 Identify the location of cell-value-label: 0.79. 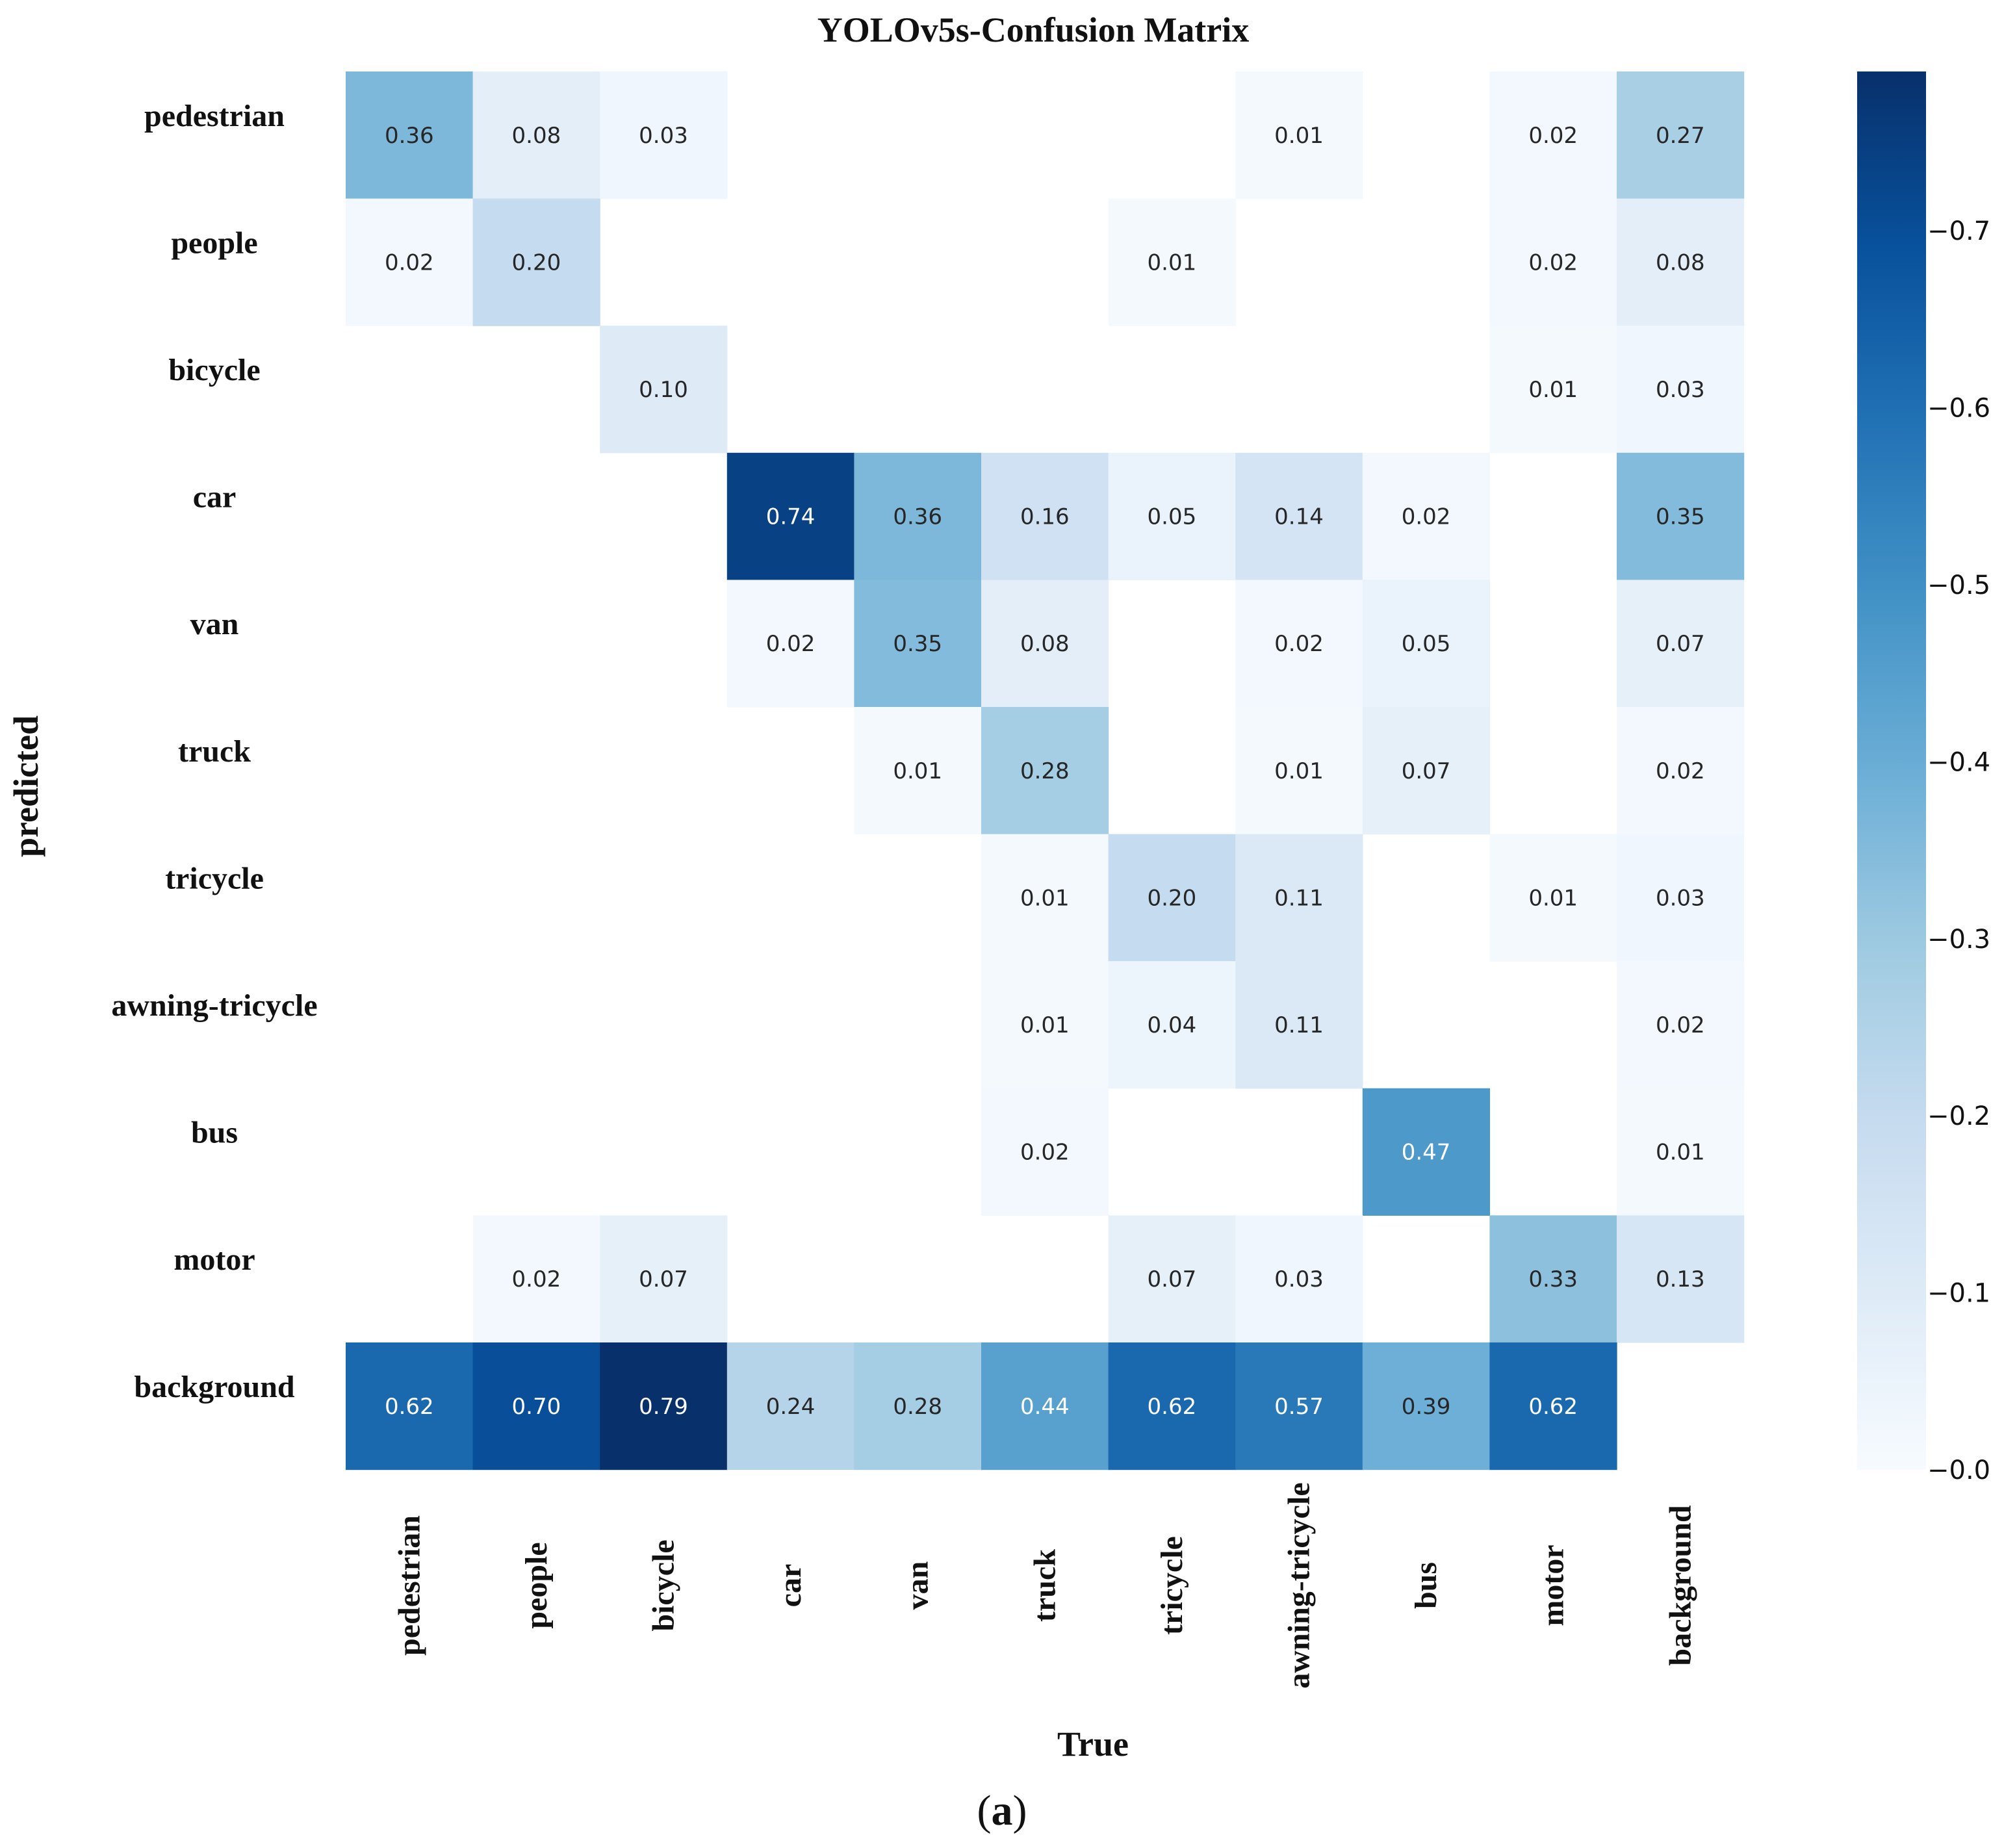
(663, 1407).